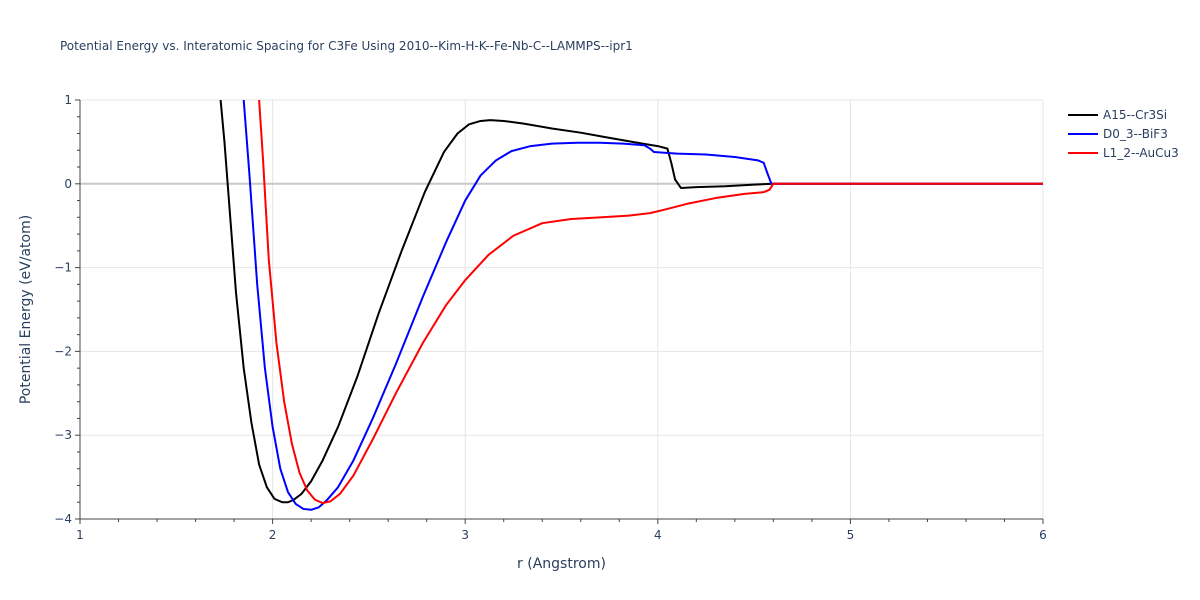  Describe the element at coordinates (1141, 153) in the screenshot. I see `legend-label: L1_2--AuCu3` at that location.